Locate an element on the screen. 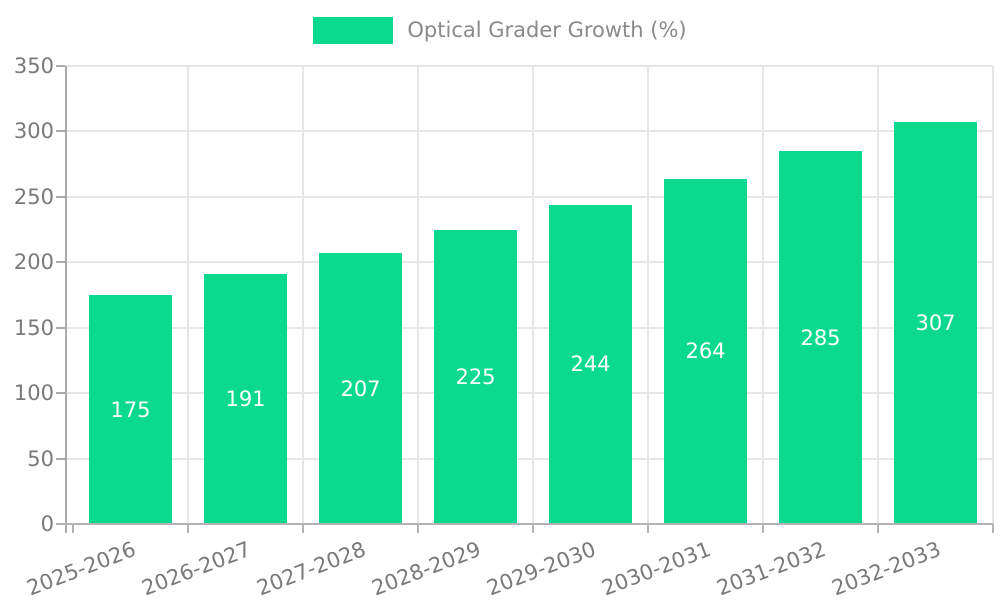  bar-value-label: 244 is located at coordinates (590, 364).